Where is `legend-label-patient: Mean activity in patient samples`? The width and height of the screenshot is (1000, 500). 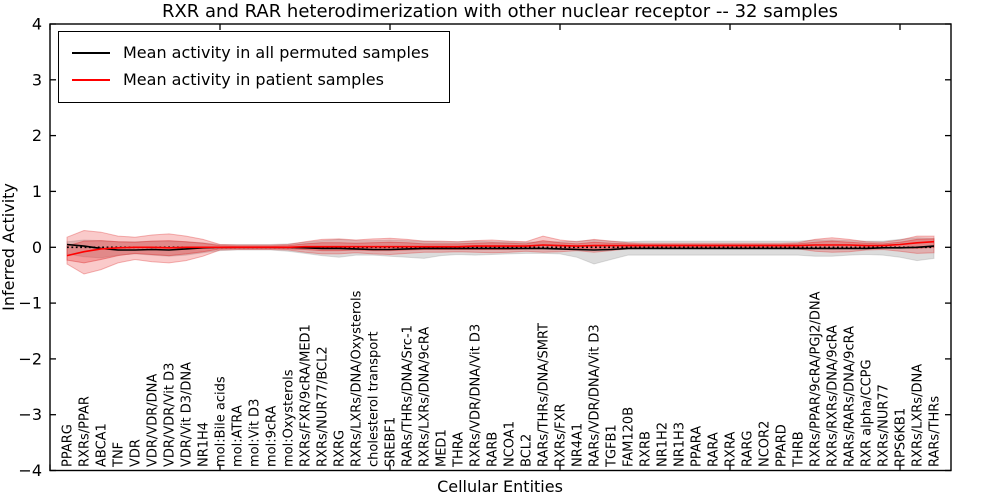 legend-label-patient: Mean activity in patient samples is located at coordinates (253, 79).